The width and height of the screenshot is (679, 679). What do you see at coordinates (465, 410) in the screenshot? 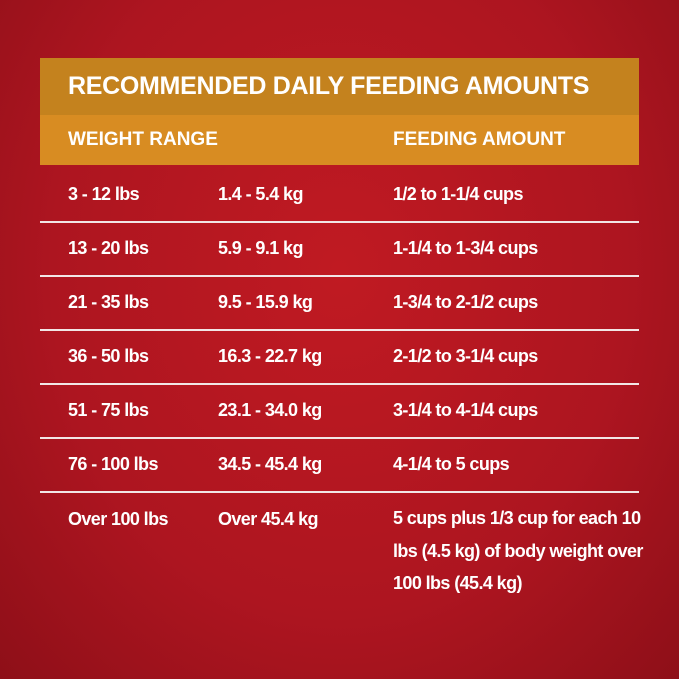
I see `feeding-amount: 3-1/4 to 4-1/4 cups` at bounding box center [465, 410].